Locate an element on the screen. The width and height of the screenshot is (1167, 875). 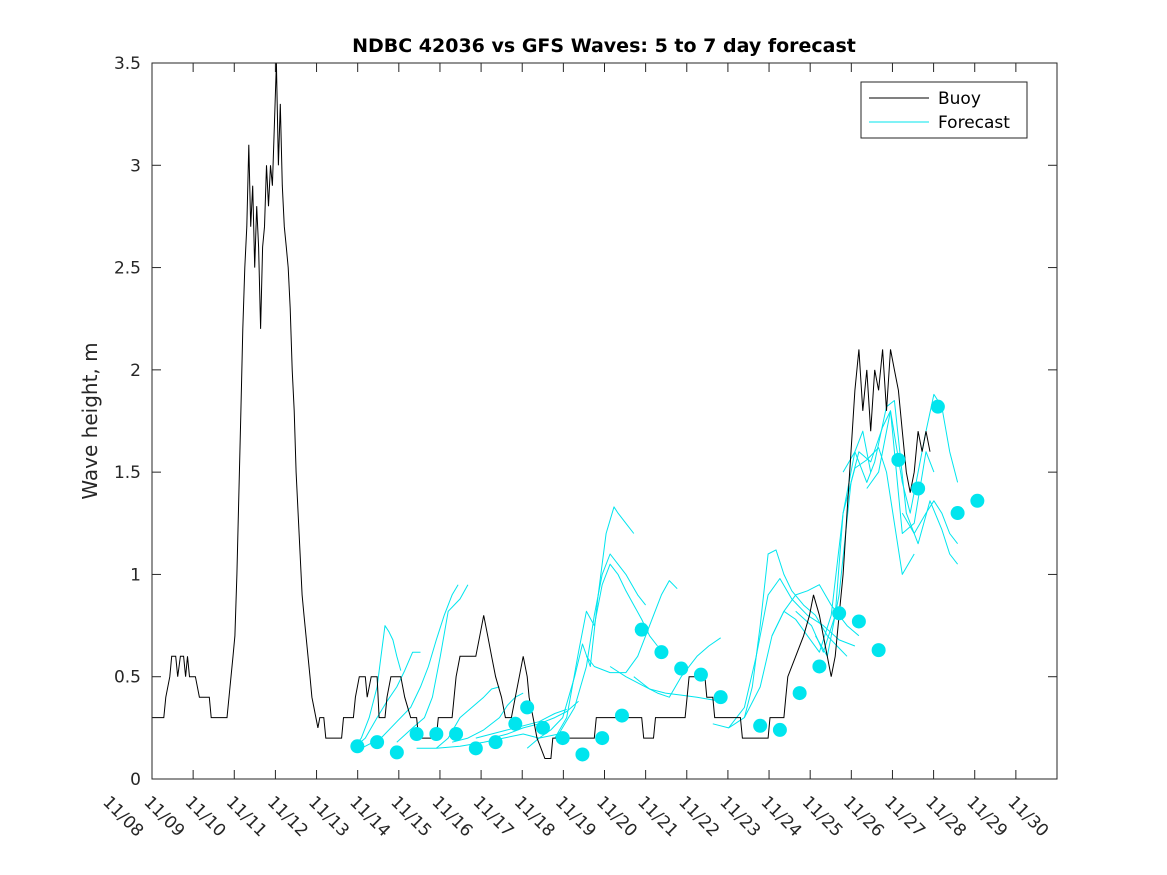
x-tick-label: 11/09 is located at coordinates (164, 816).